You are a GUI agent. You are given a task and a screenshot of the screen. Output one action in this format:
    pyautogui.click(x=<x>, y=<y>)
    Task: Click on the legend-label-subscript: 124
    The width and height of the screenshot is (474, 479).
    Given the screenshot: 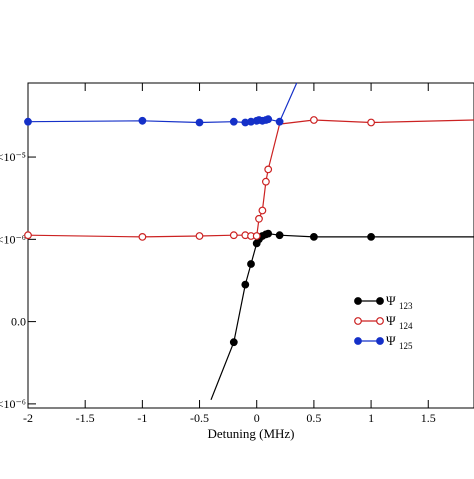 What is the action you would take?
    pyautogui.click(x=406, y=326)
    